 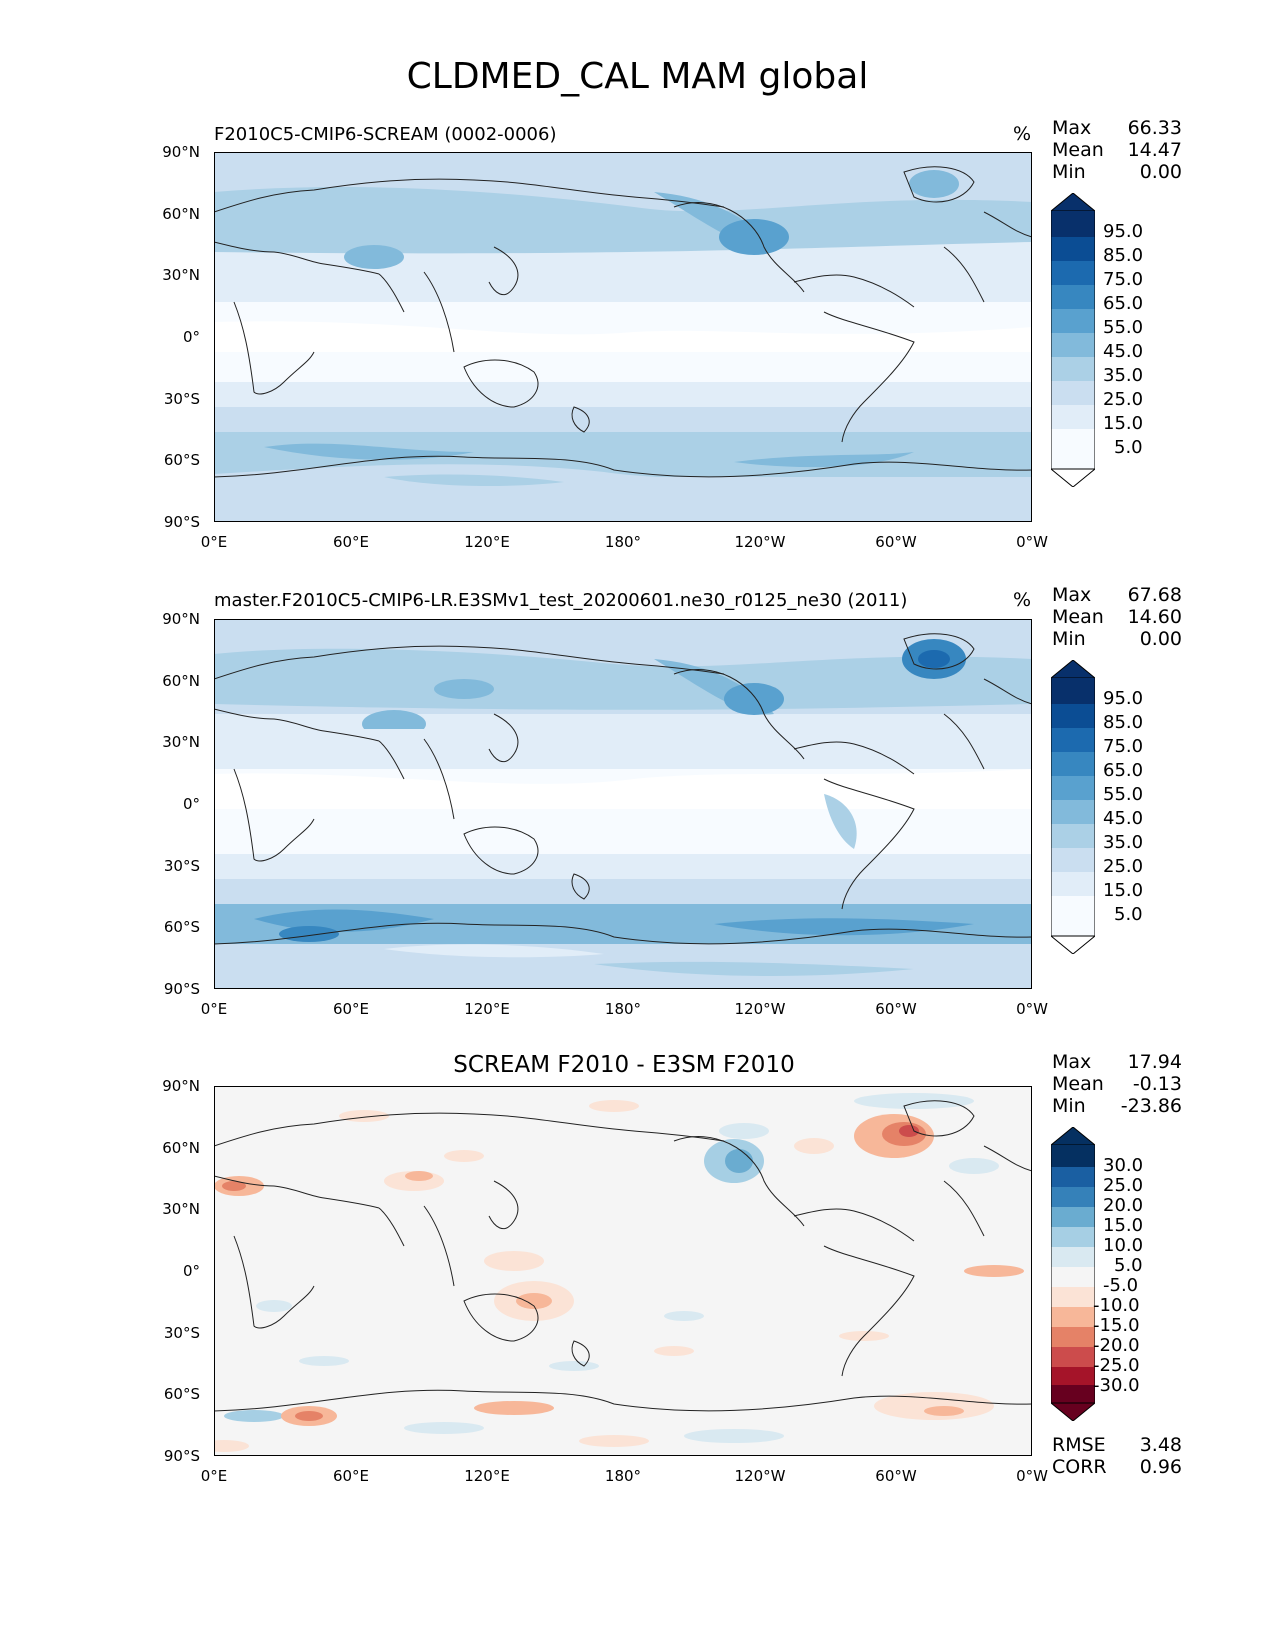 I want to click on panel-3-colorbar, so click(x=1073, y=1274).